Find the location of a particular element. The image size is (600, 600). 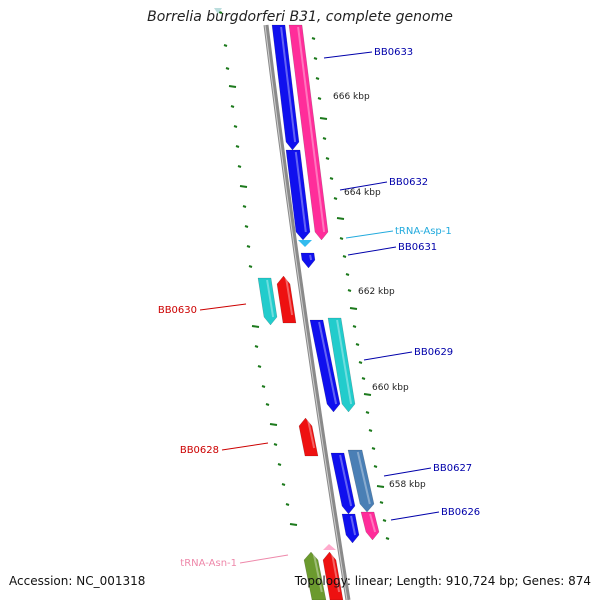

gene-label-bb0633: BB0633 is located at coordinates (393, 52).